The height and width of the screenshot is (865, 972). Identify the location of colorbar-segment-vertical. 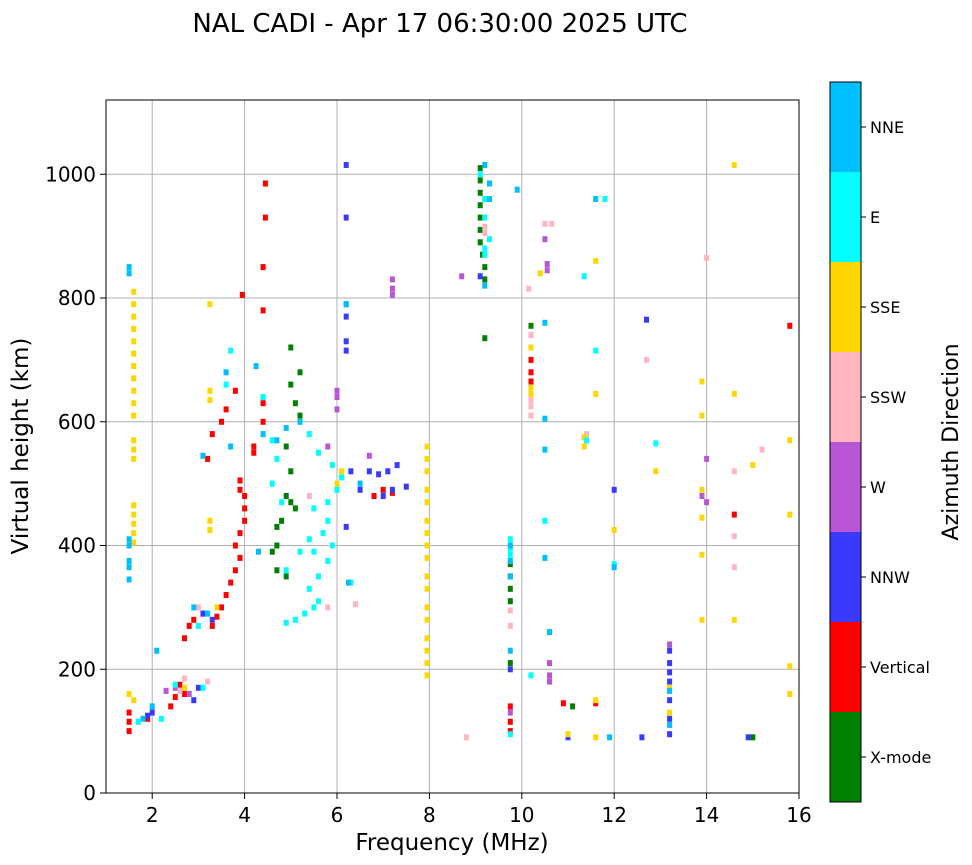
(845, 667).